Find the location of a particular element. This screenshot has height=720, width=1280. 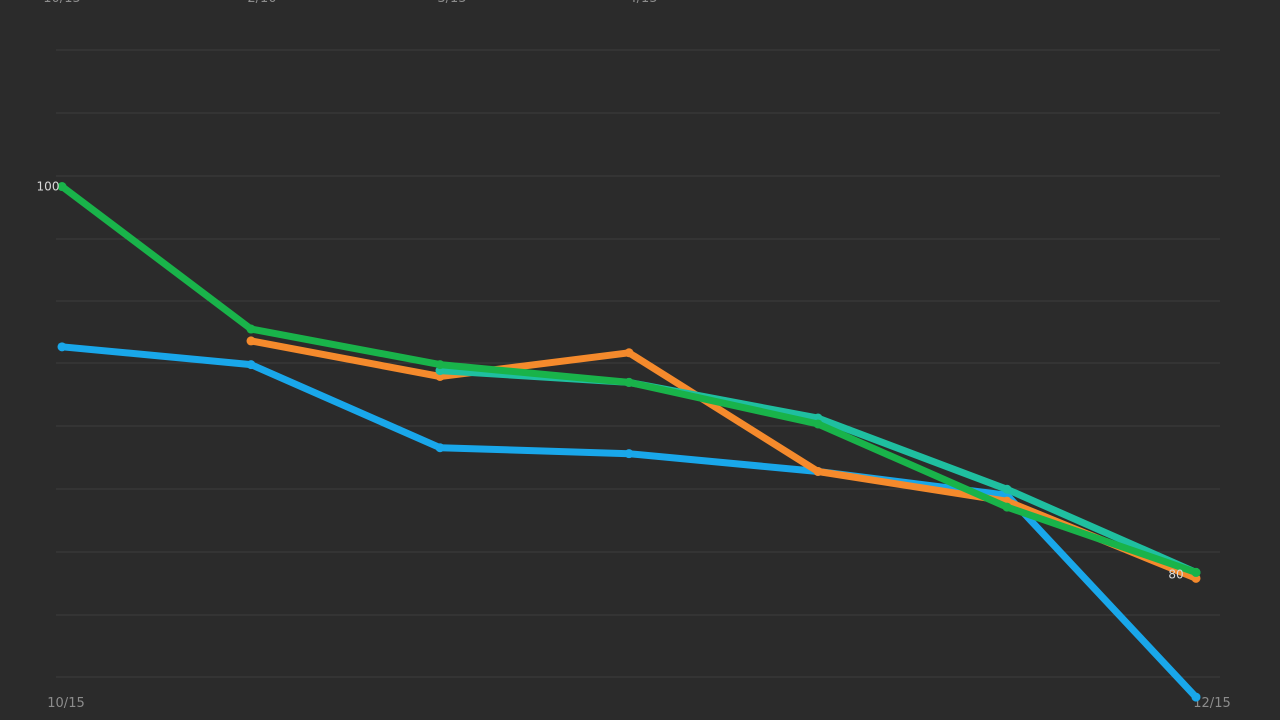

top-tick-label: 4/15 is located at coordinates (642, 3).